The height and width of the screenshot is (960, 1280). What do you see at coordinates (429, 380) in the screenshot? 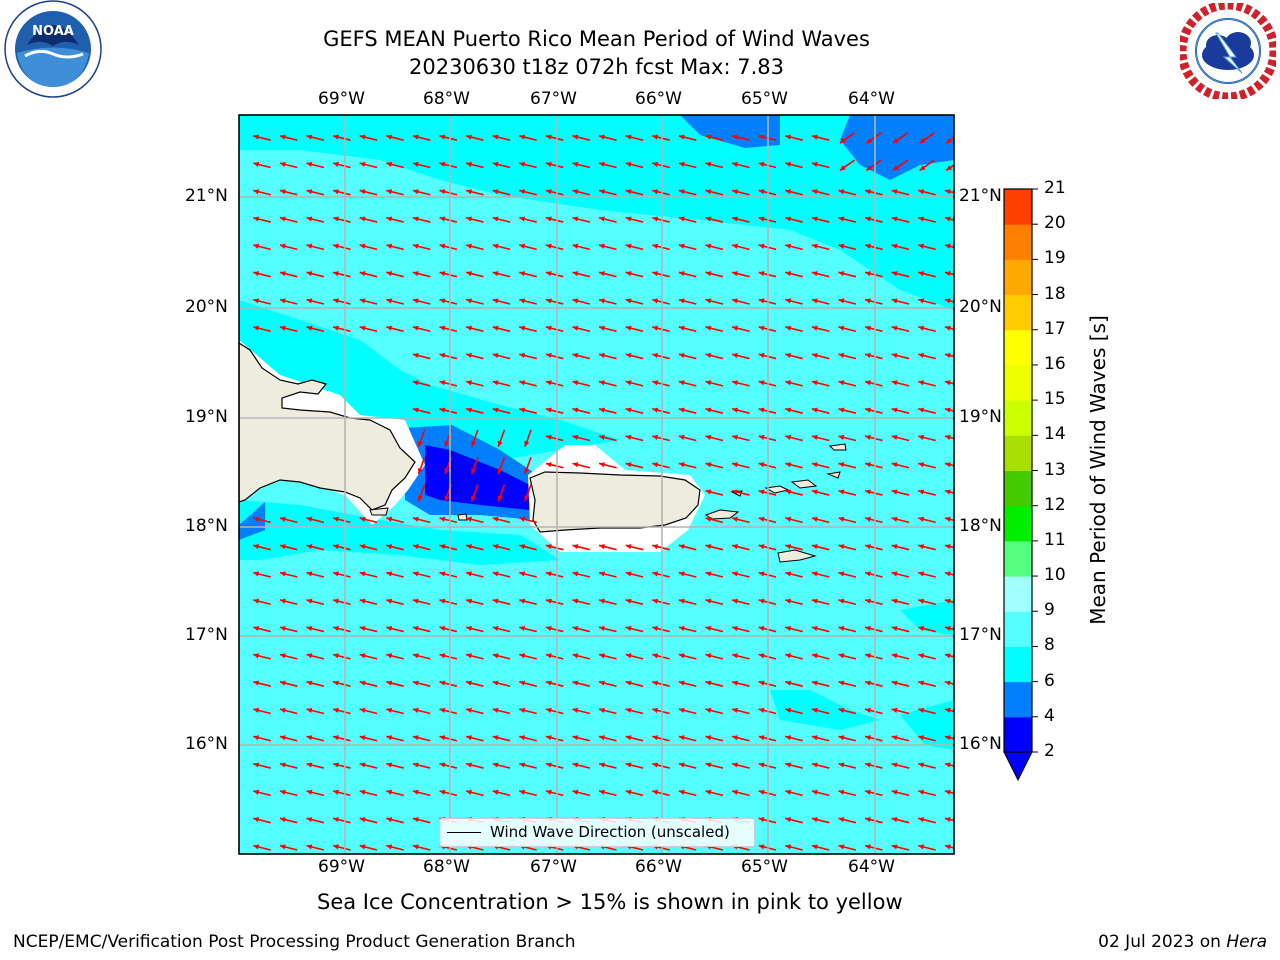
I see `contour-4-6-west` at bounding box center [429, 380].